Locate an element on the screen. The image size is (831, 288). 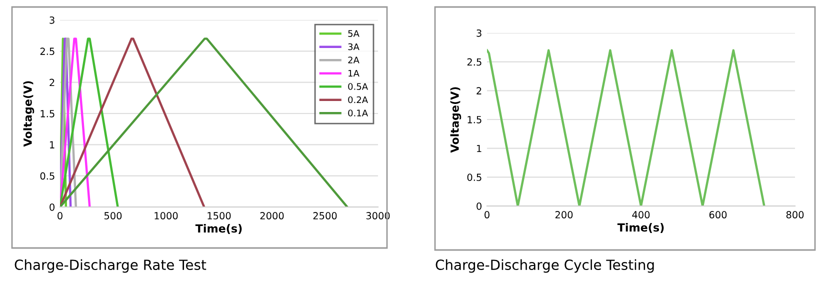
text: Charge-Discharge Rate Test is located at coordinates (110, 266).